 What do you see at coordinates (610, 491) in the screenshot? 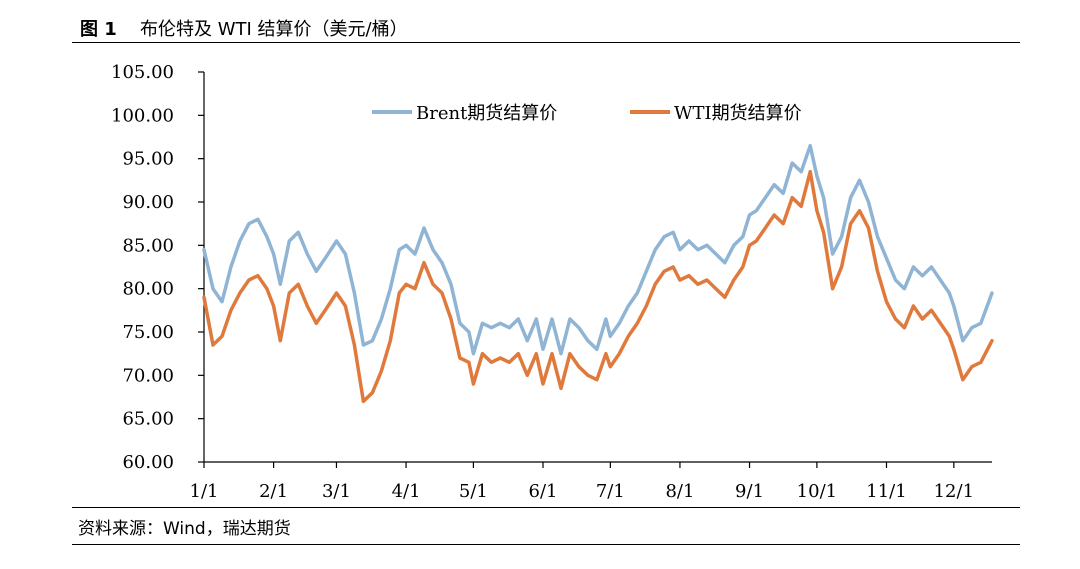
I see `x-tick-label: 7/1` at bounding box center [610, 491].